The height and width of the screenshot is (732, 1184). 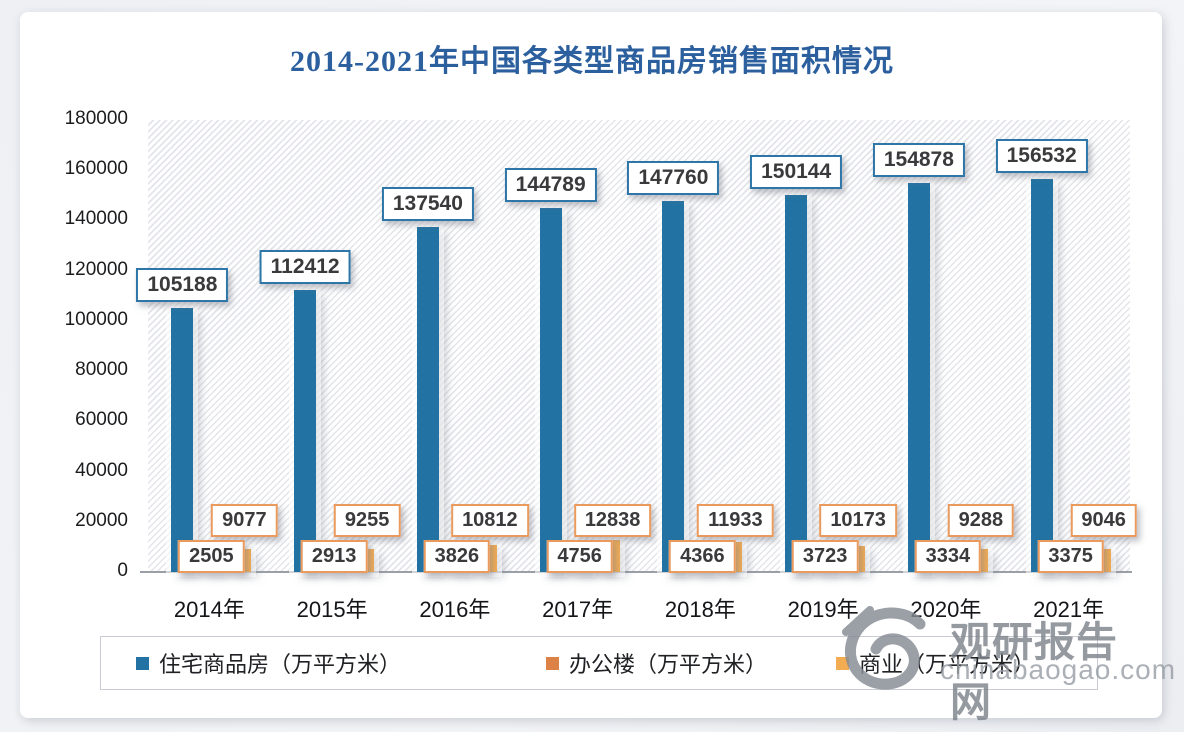 I want to click on value-label-residential: 105188, so click(x=182, y=285).